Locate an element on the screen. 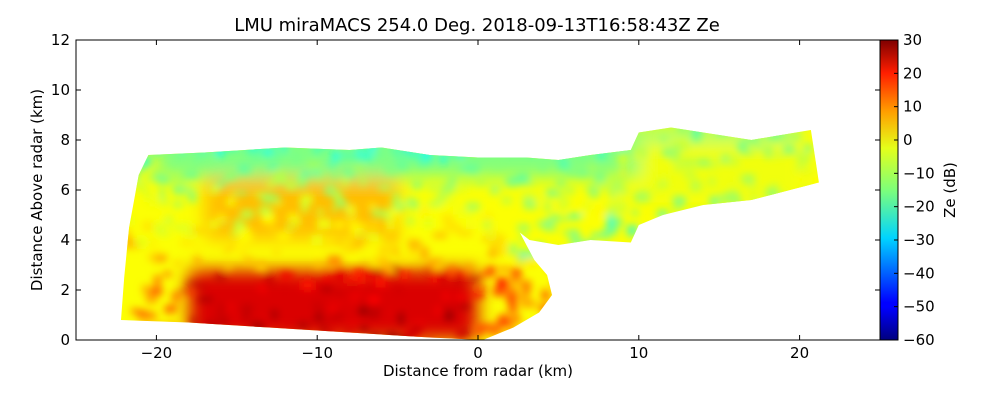  colorbar-tick-label: −20 is located at coordinates (919, 207).